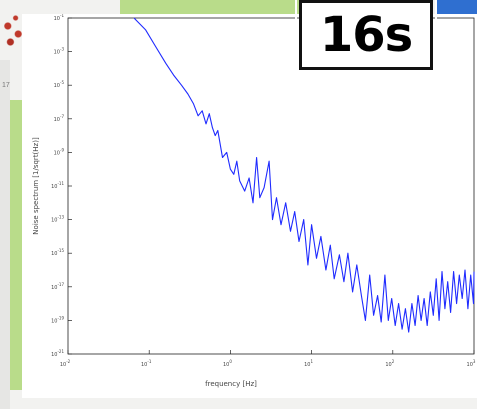  Describe the element at coordinates (456, 8) in the screenshot. I see `background-blue-strip` at that location.